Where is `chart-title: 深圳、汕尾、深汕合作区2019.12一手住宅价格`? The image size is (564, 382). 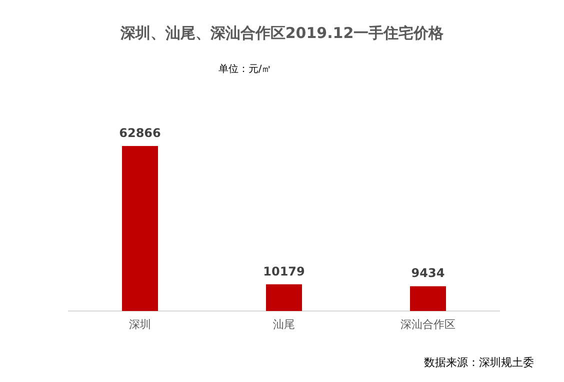 chart-title: 深圳、汕尾、深汕合作区2019.12一手住宅价格 is located at coordinates (282, 33).